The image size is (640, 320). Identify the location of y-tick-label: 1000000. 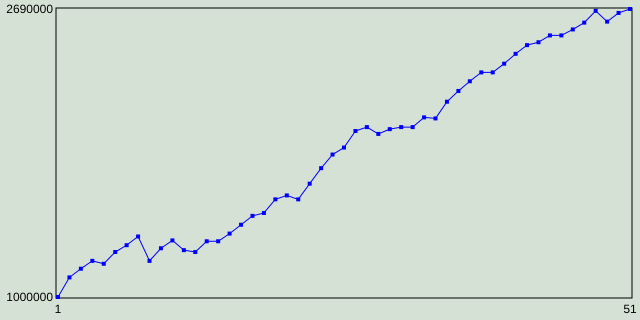
(30, 297).